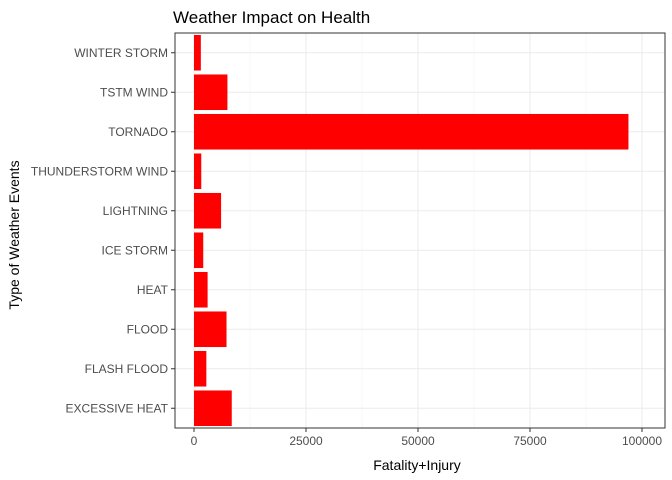 This screenshot has height=480, width=672. Describe the element at coordinates (530, 441) in the screenshot. I see `x-tick-label: 75000` at that location.